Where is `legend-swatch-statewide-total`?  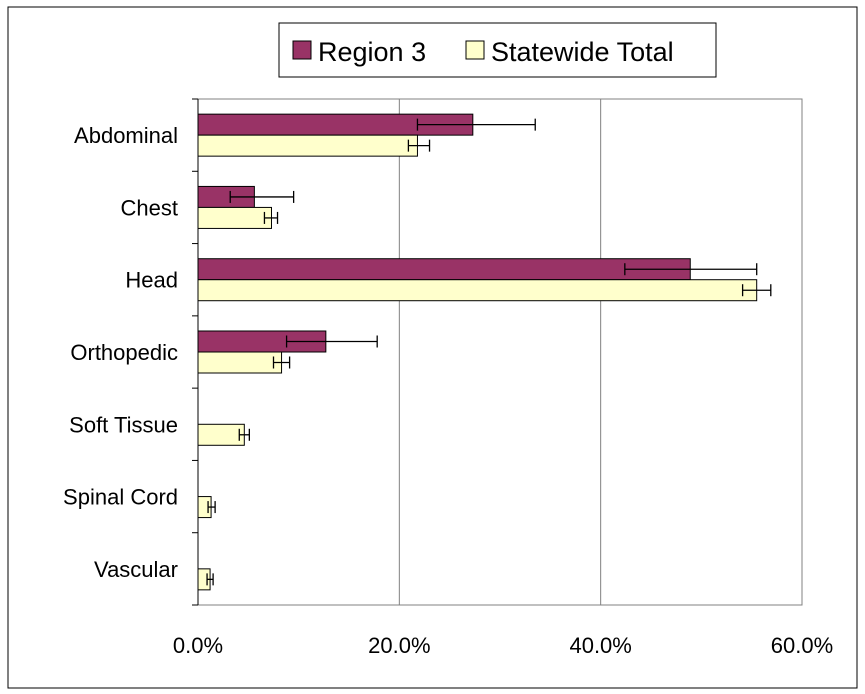
legend-swatch-statewide-total is located at coordinates (475, 50).